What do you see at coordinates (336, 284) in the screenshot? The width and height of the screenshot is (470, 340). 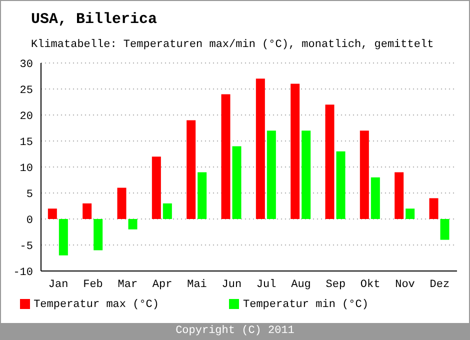 I see `x-tick-label: Sep` at bounding box center [336, 284].